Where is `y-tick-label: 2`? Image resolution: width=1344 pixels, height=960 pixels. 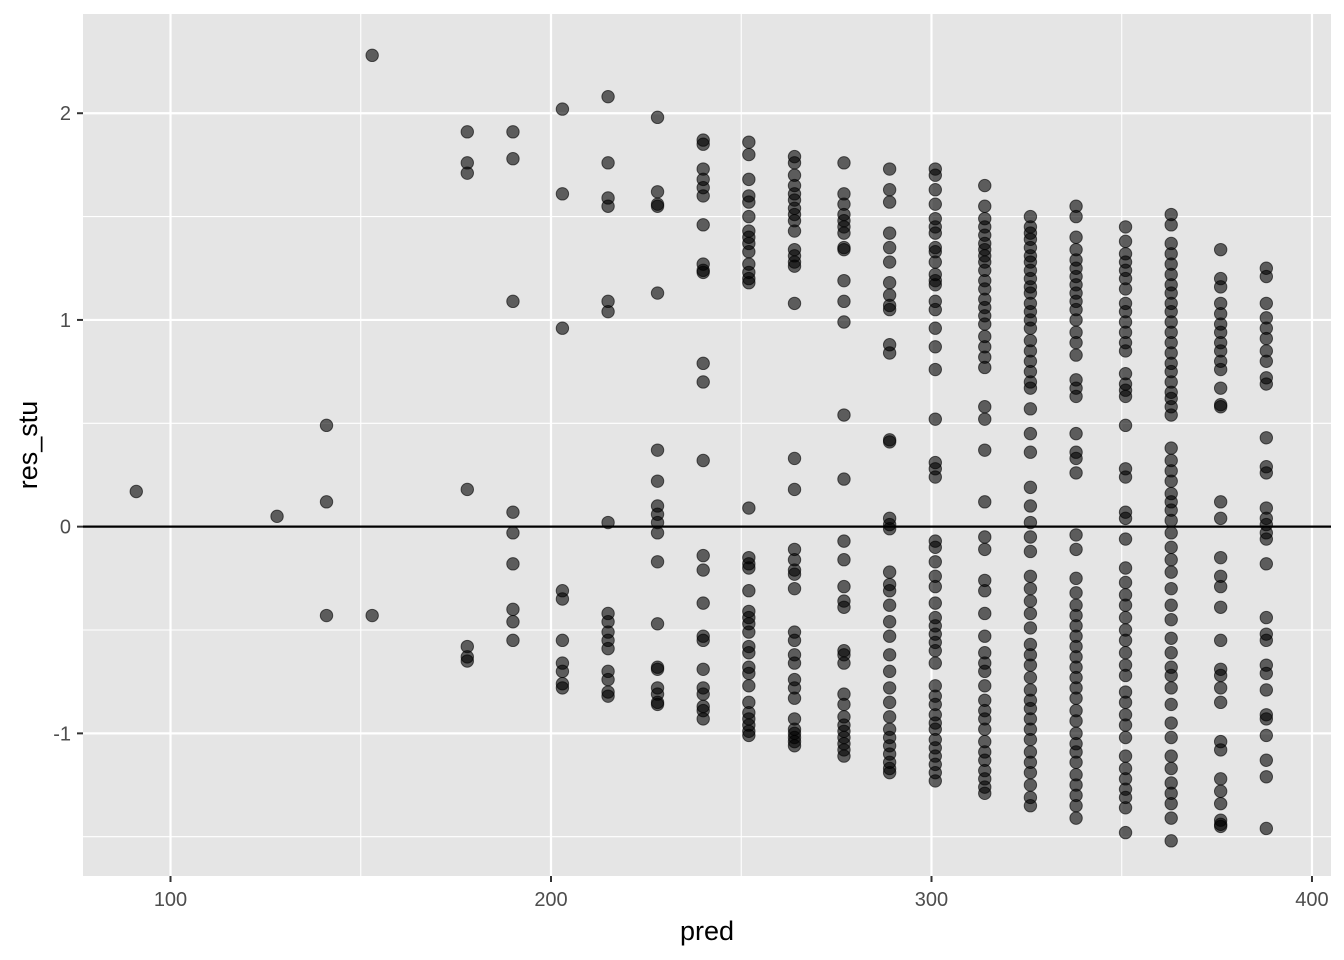
y-tick-label: 2 is located at coordinates (65, 114).